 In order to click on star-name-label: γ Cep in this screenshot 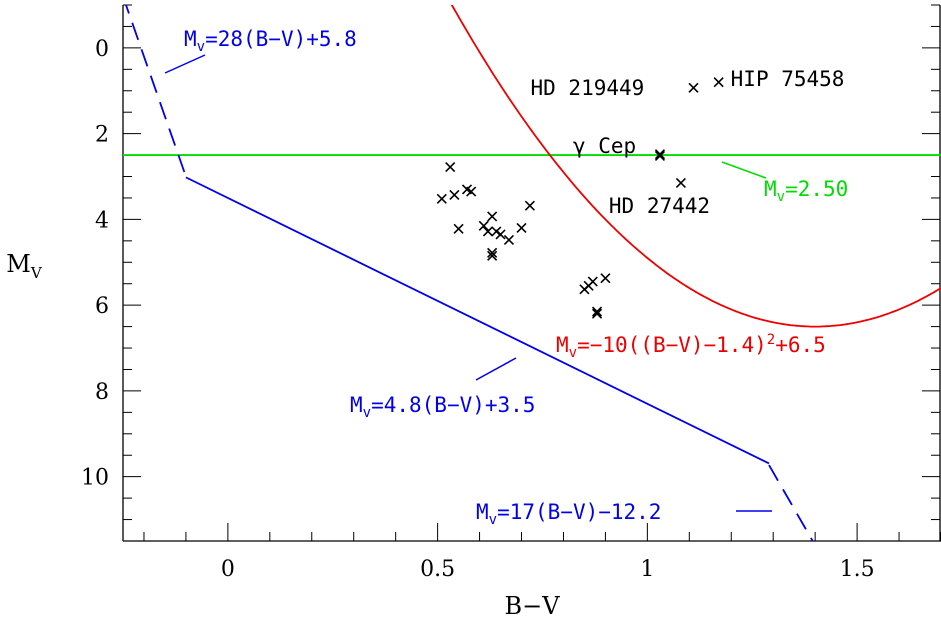, I will do `click(604, 146)`.